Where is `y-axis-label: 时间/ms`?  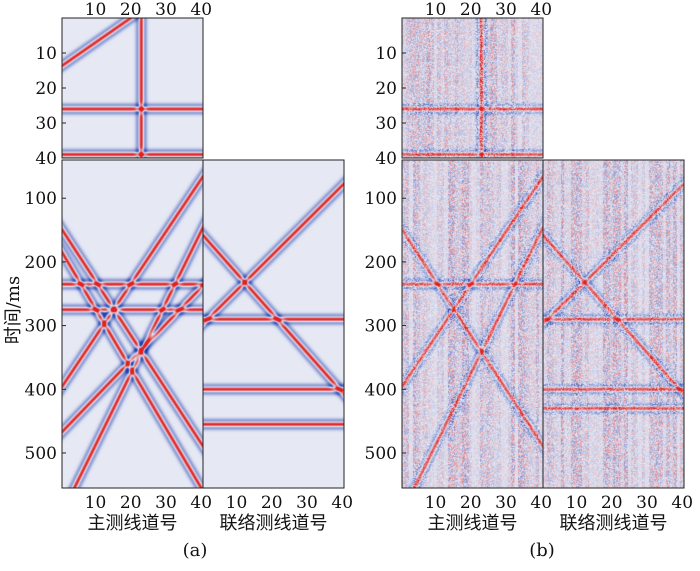 y-axis-label: 时间/ms is located at coordinates (13, 310).